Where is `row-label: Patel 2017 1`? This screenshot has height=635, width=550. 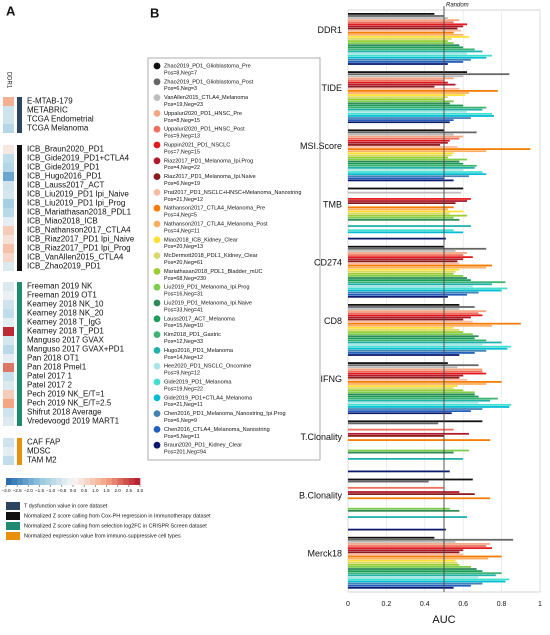 row-label: Patel 2017 1 is located at coordinates (49, 376).